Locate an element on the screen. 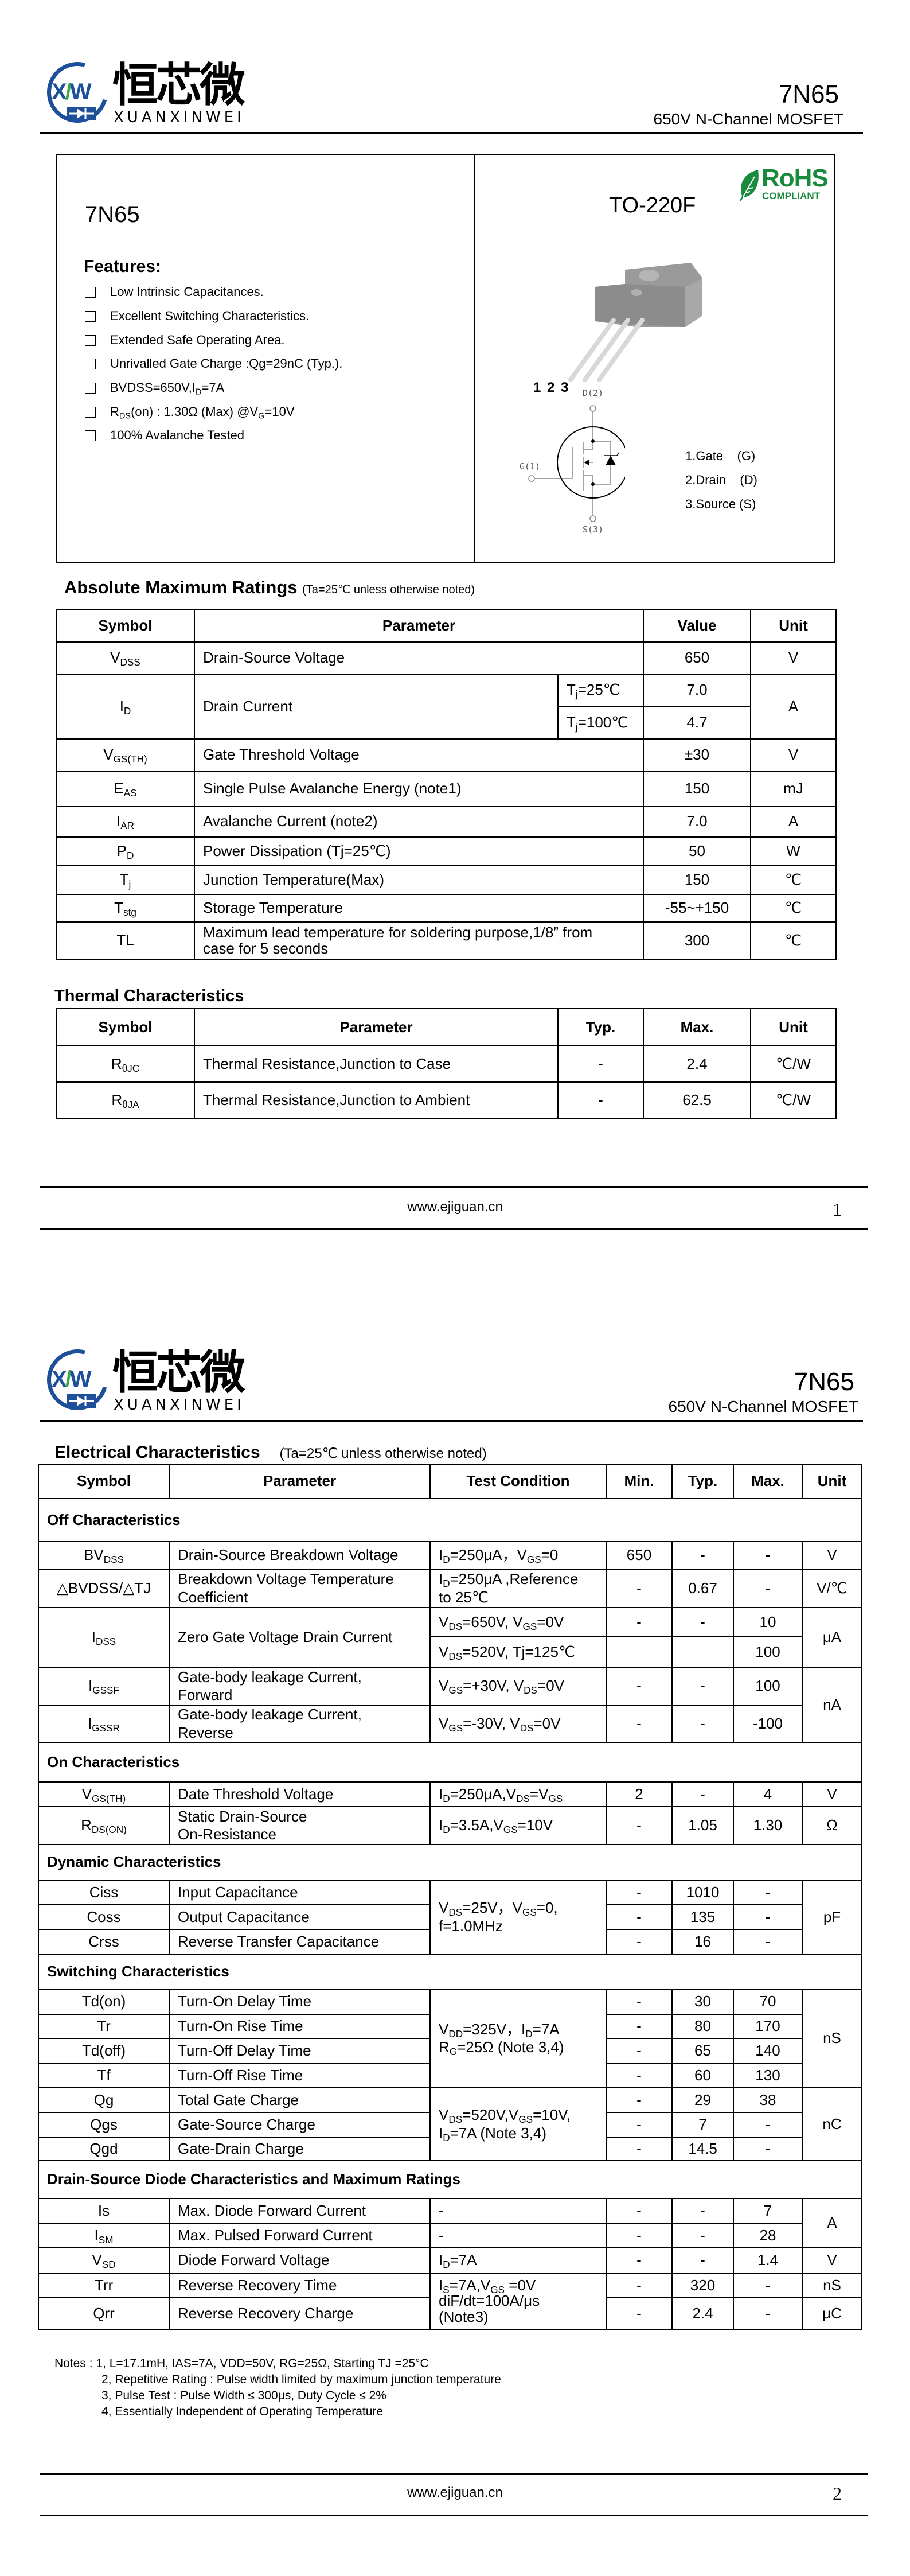  col-header: Unit is located at coordinates (832, 1482).